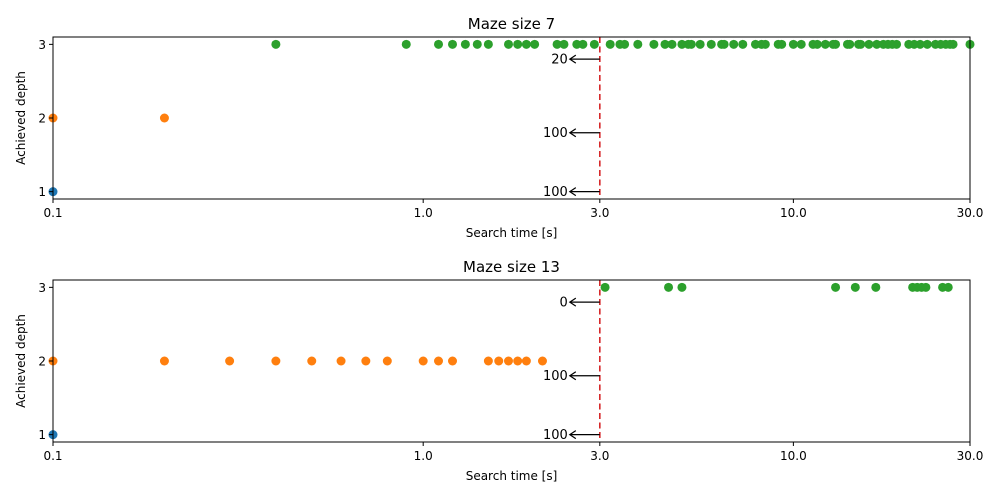 This screenshot has width=1000, height=500. I want to click on chart-title: Maze size 13, so click(511, 267).